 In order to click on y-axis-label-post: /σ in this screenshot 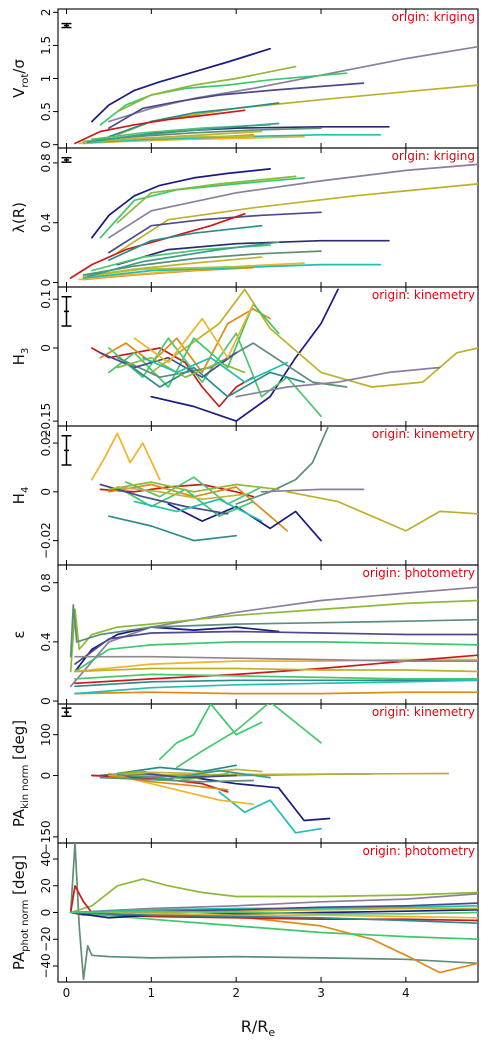, I will do `click(19, 66)`.